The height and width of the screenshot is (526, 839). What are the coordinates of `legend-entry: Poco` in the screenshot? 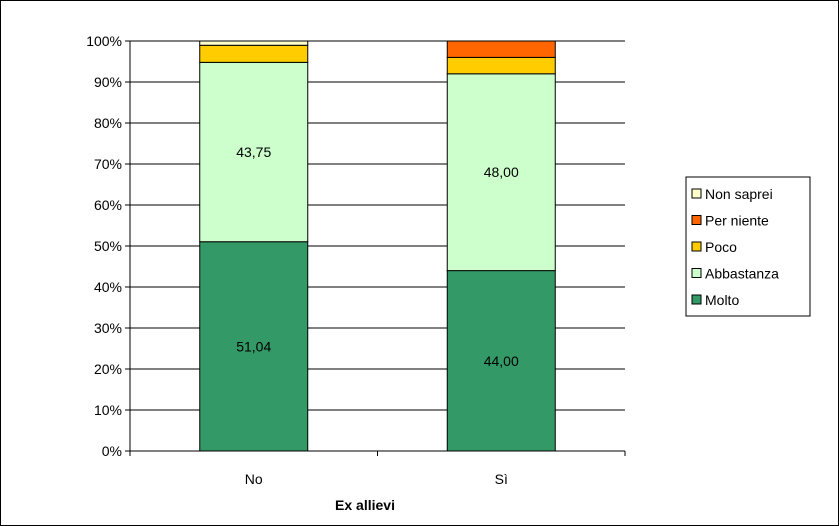 It's located at (721, 247).